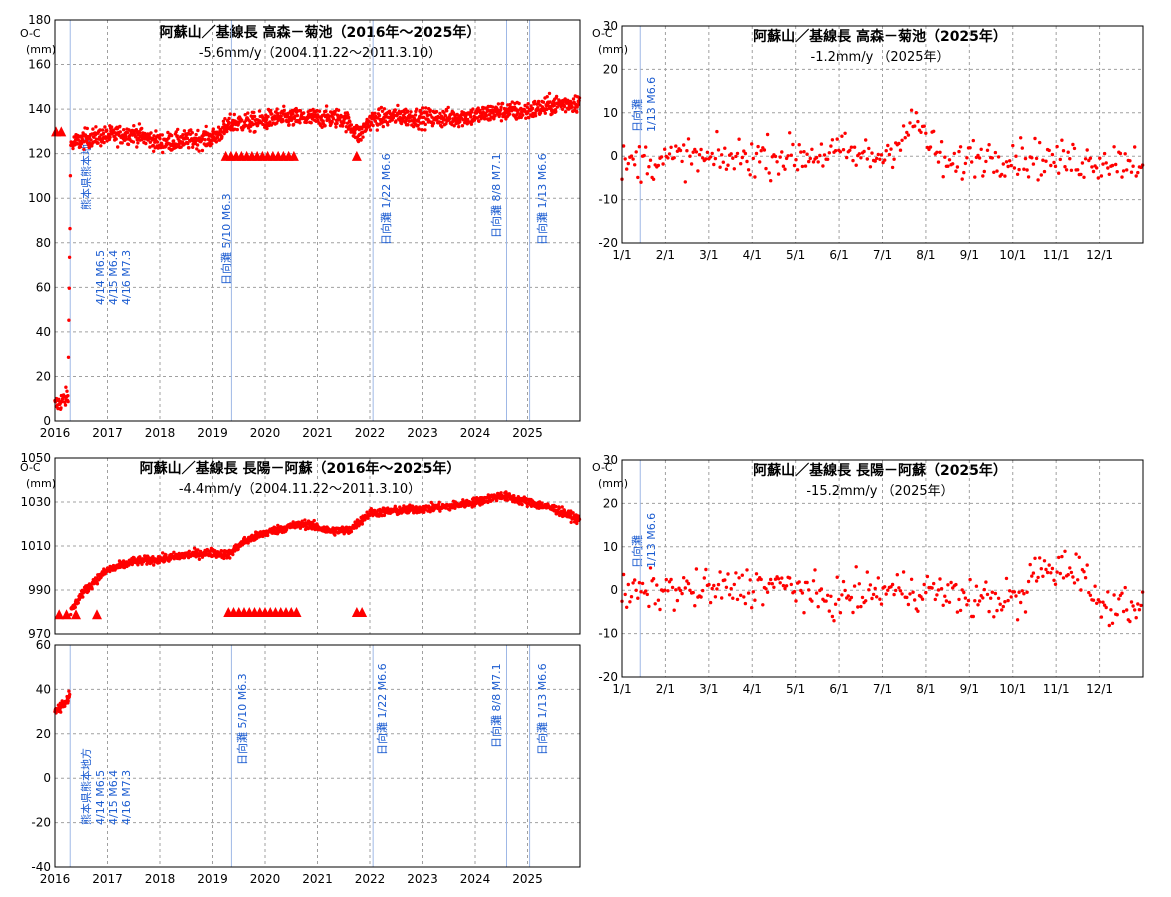  I want to click on triangle-marker, so click(59, 614).